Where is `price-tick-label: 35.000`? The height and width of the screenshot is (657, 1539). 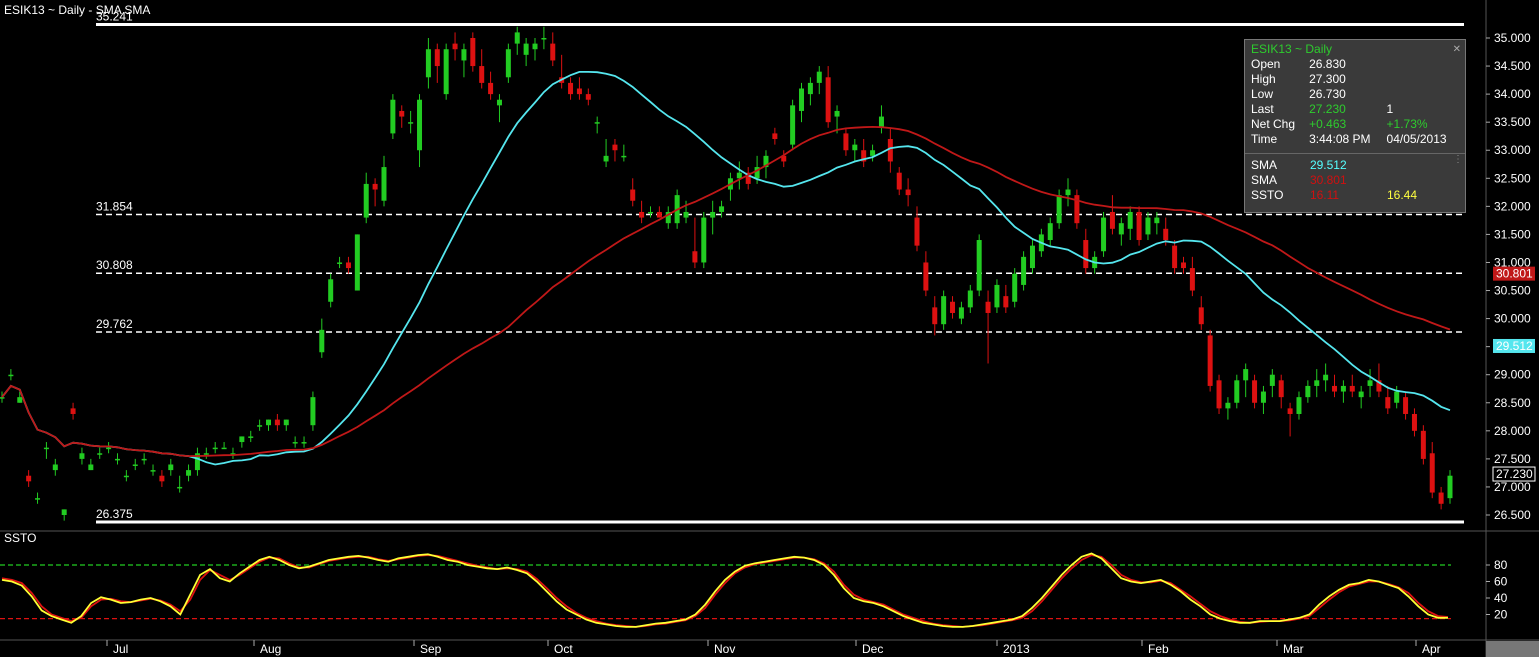 price-tick-label: 35.000 is located at coordinates (1512, 38).